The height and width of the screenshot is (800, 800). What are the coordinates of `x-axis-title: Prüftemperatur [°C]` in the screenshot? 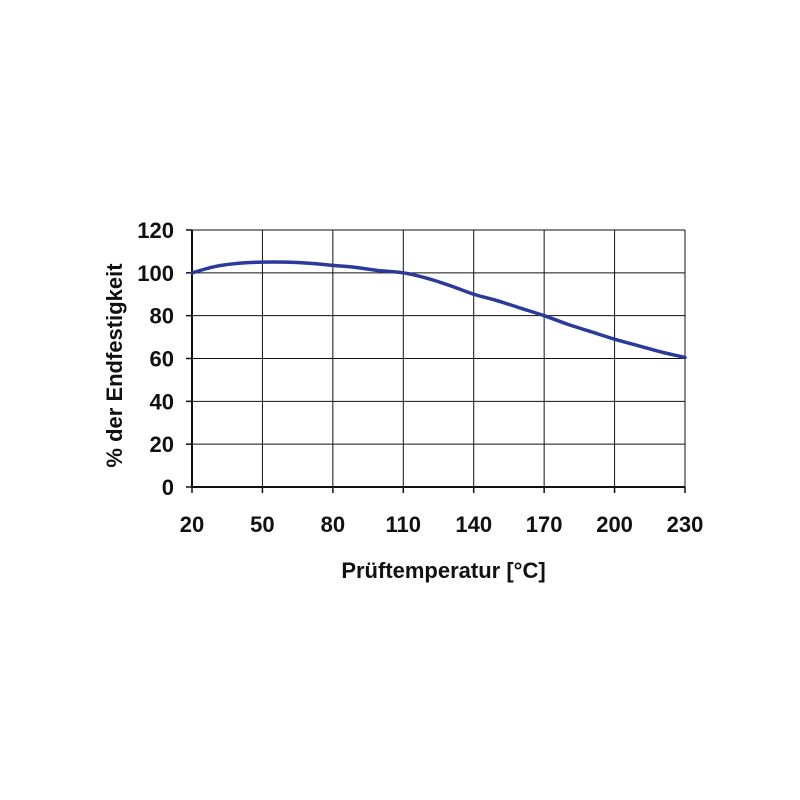 It's located at (443, 570).